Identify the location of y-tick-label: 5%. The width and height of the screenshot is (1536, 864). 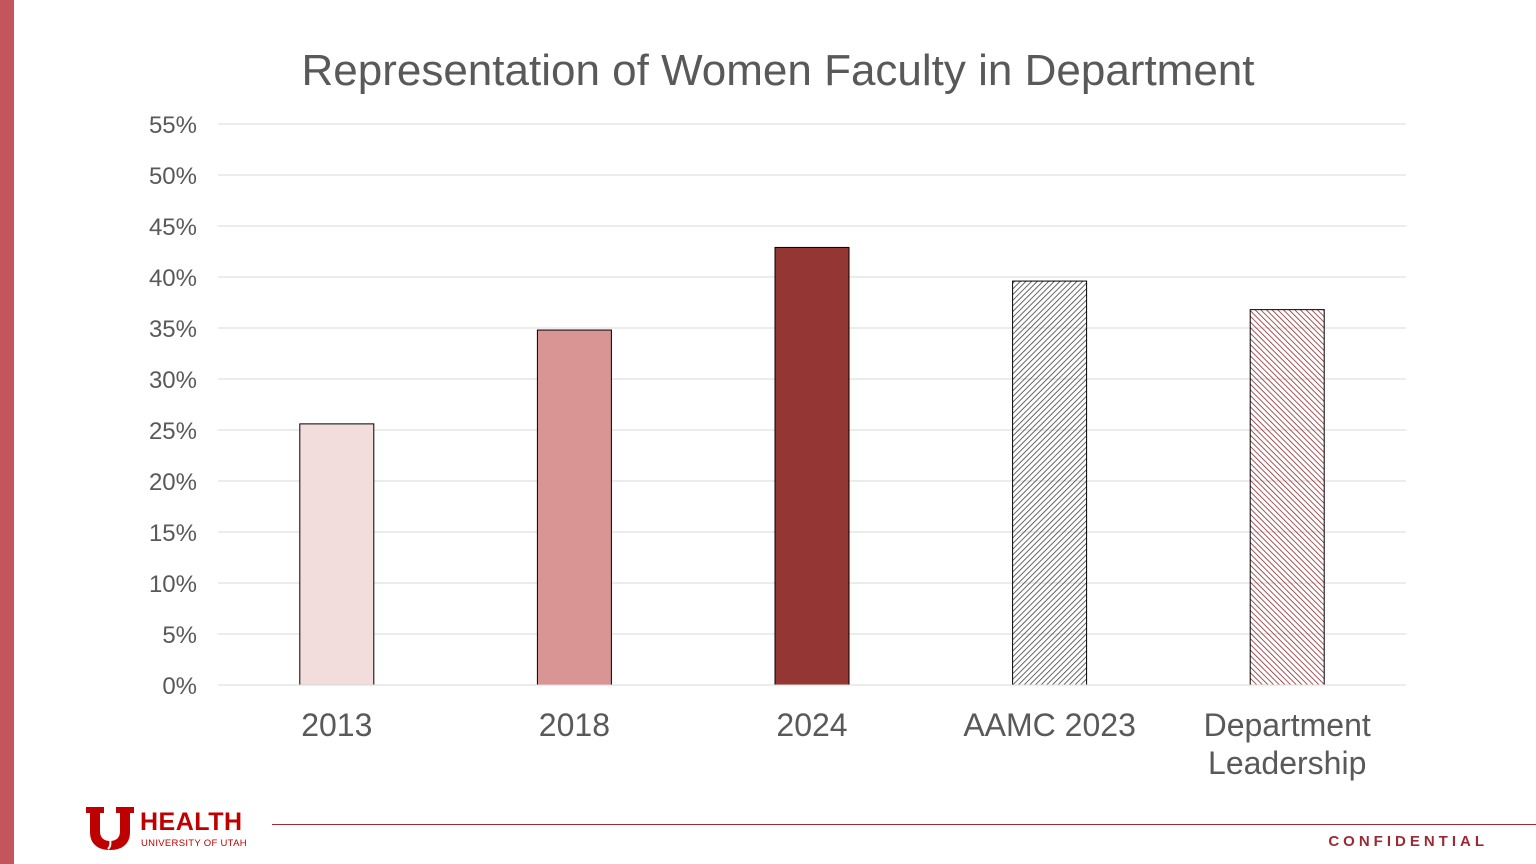
(179, 635).